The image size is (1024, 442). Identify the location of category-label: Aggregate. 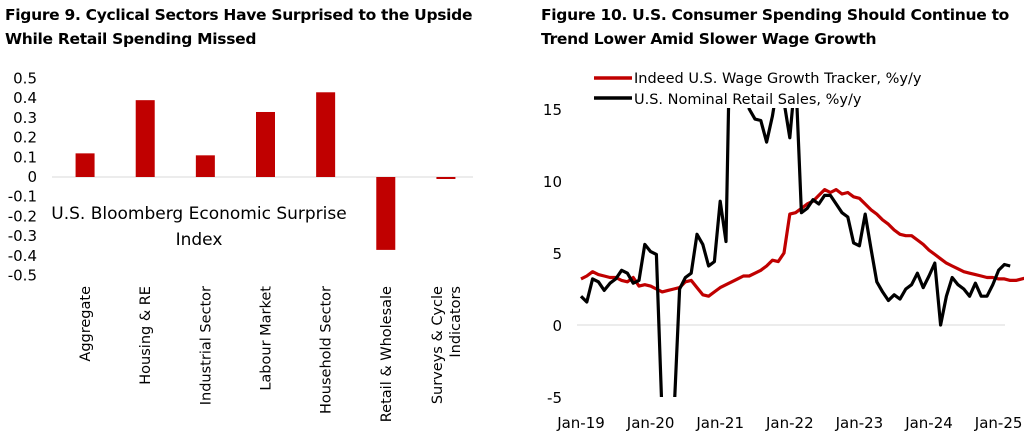
(86, 324).